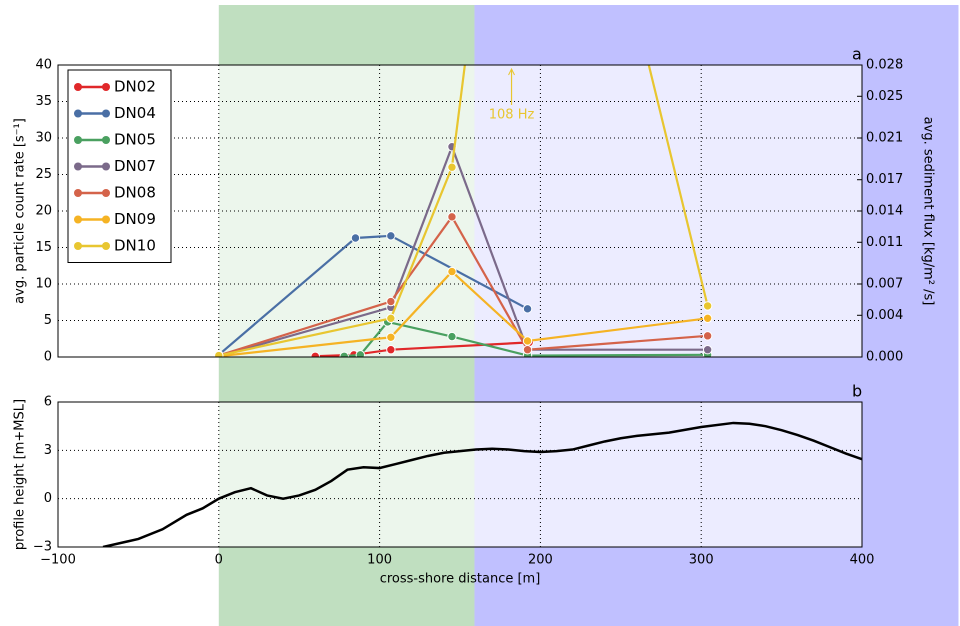 The height and width of the screenshot is (626, 960). What do you see at coordinates (43, 174) in the screenshot?
I see `y-tick-label: 25` at bounding box center [43, 174].